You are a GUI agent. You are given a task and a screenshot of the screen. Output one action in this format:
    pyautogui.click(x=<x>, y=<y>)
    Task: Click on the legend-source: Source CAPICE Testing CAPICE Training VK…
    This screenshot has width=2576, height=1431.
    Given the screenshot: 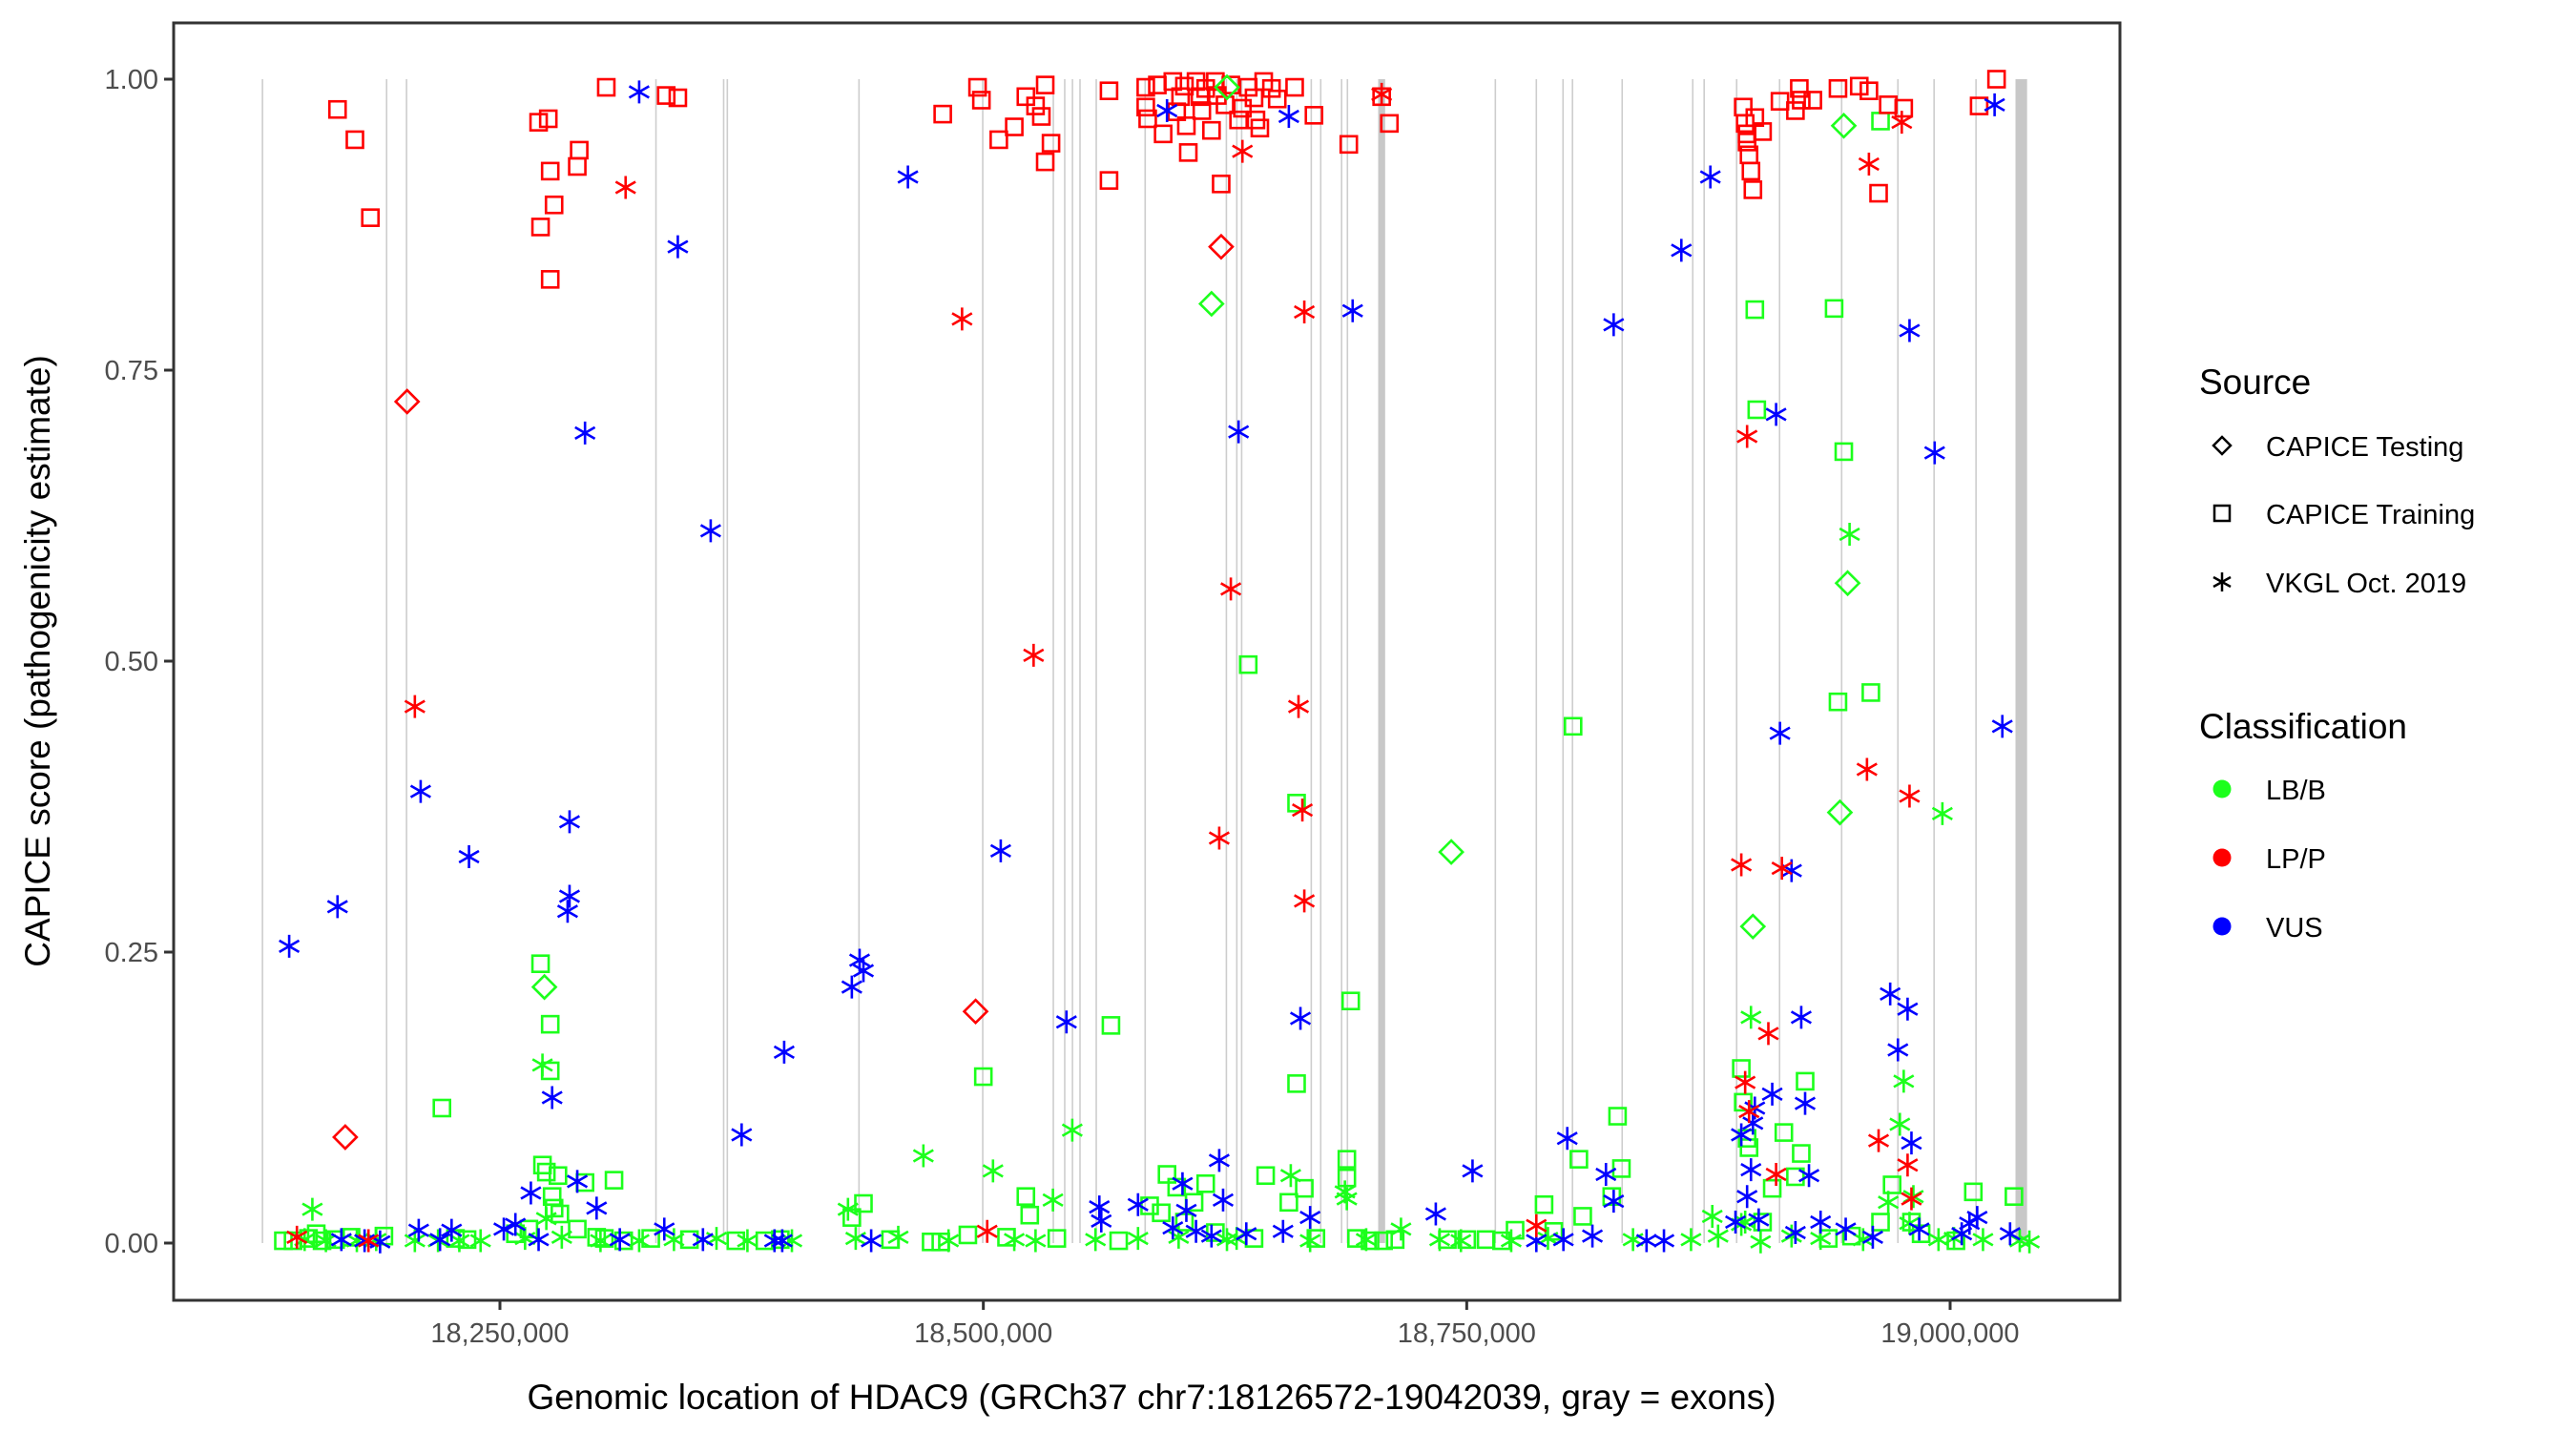 What is the action you would take?
    pyautogui.click(x=2337, y=481)
    